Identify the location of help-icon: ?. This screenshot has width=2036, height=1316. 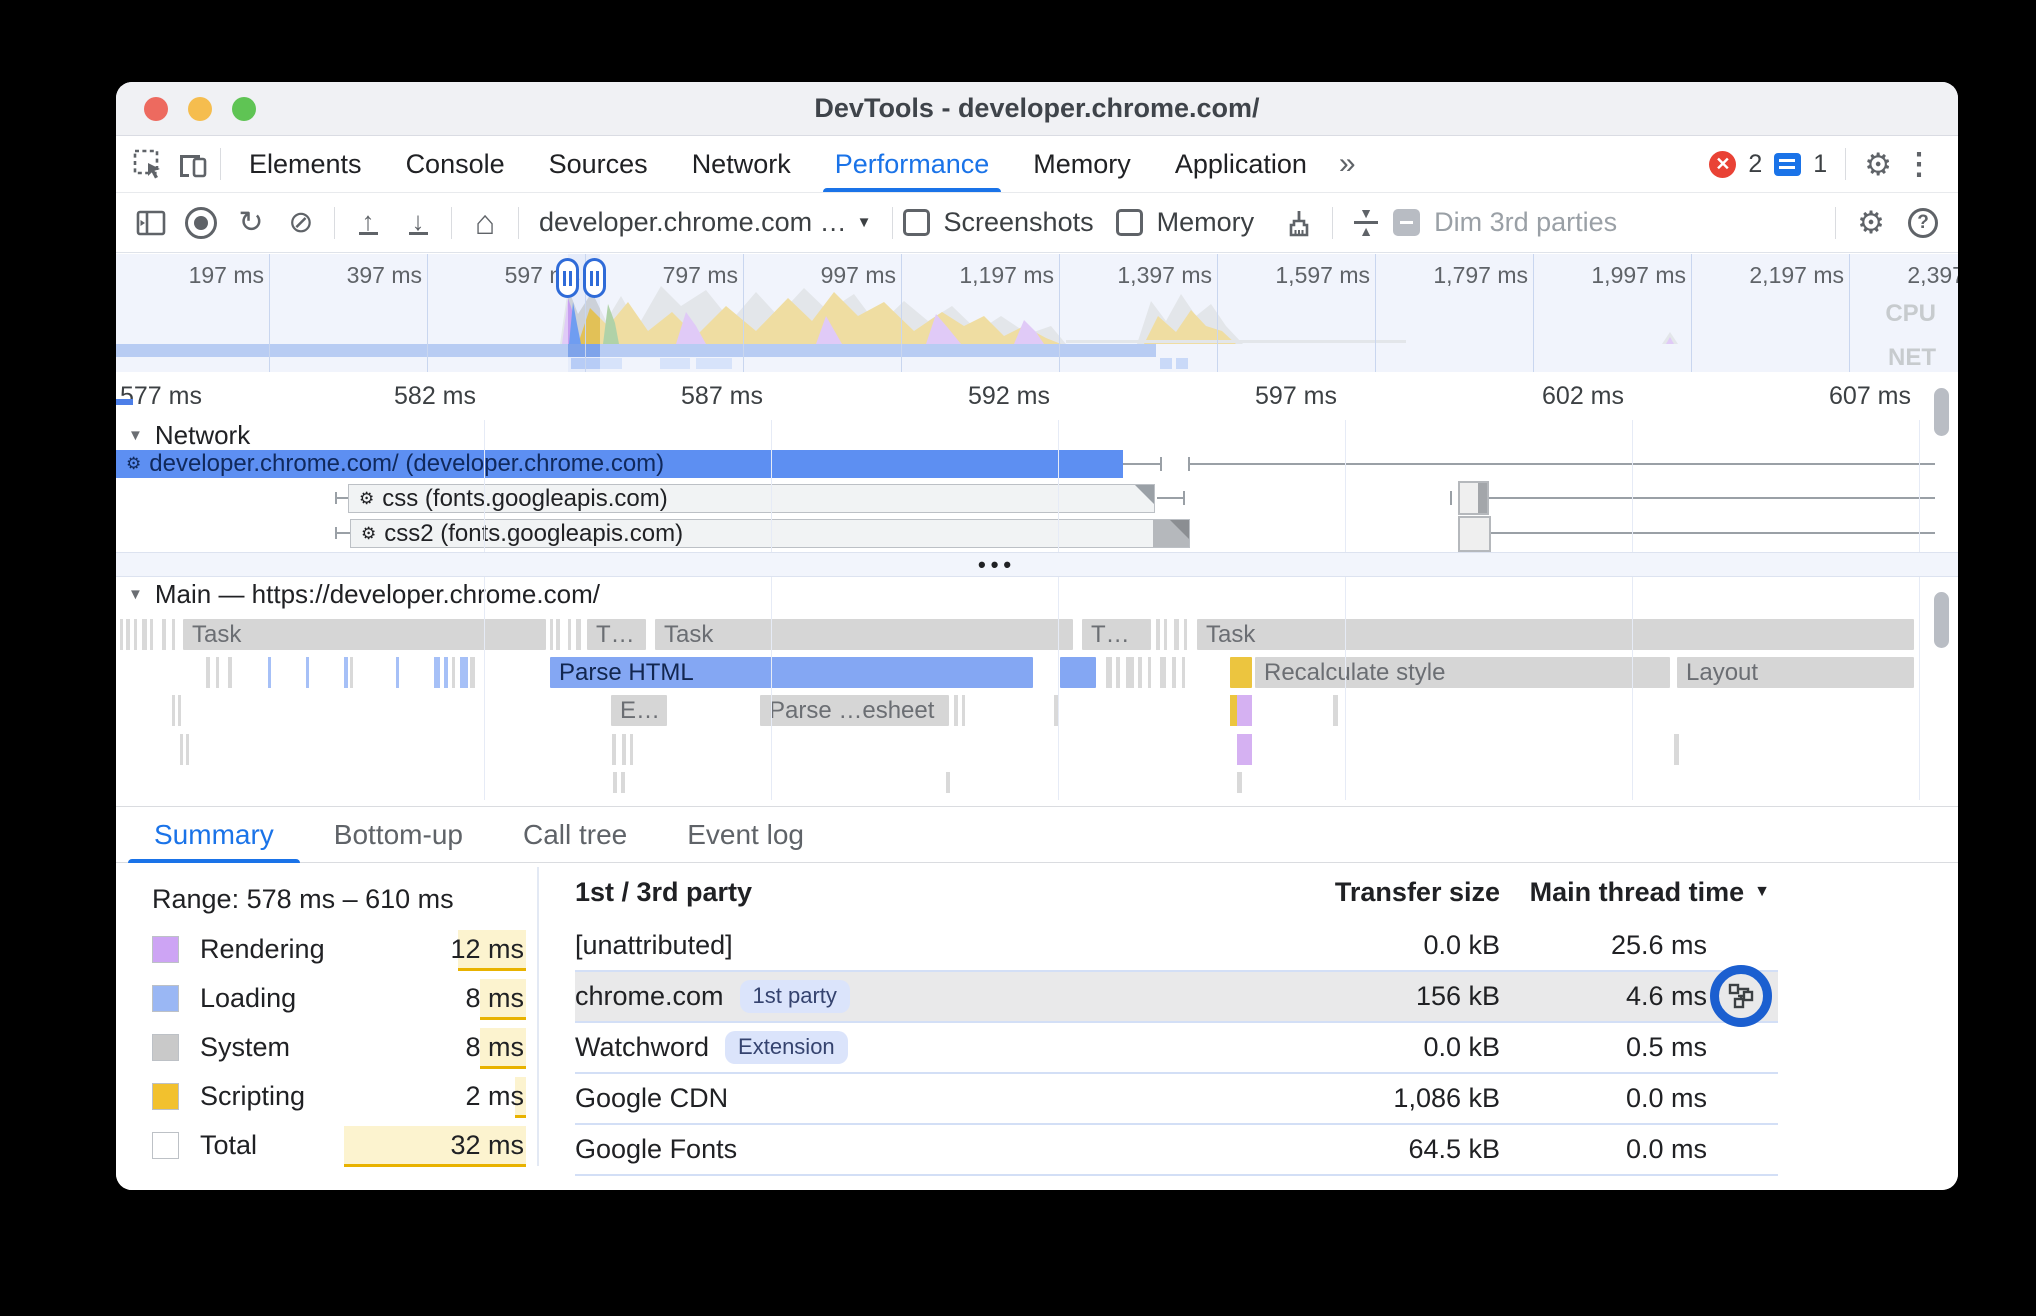
(1923, 223).